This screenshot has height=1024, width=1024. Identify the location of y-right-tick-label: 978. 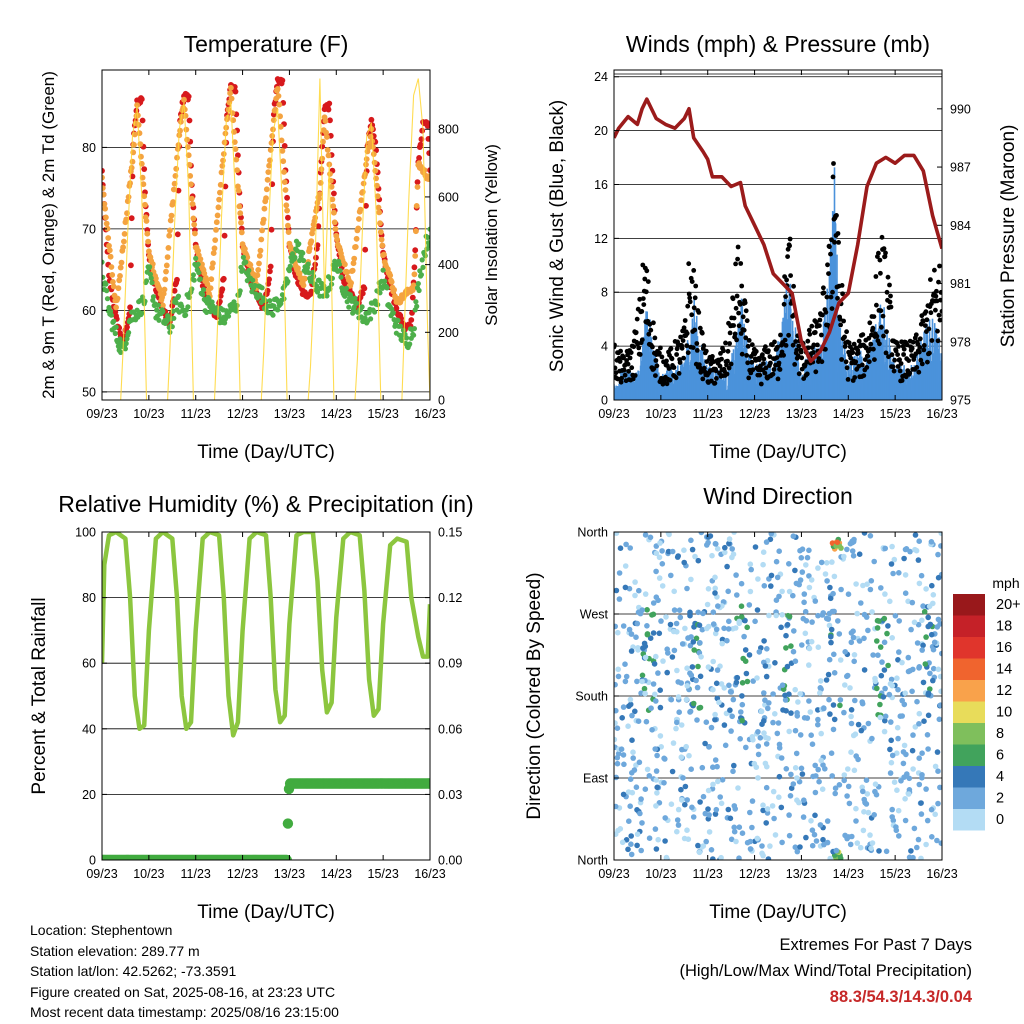
(960, 342).